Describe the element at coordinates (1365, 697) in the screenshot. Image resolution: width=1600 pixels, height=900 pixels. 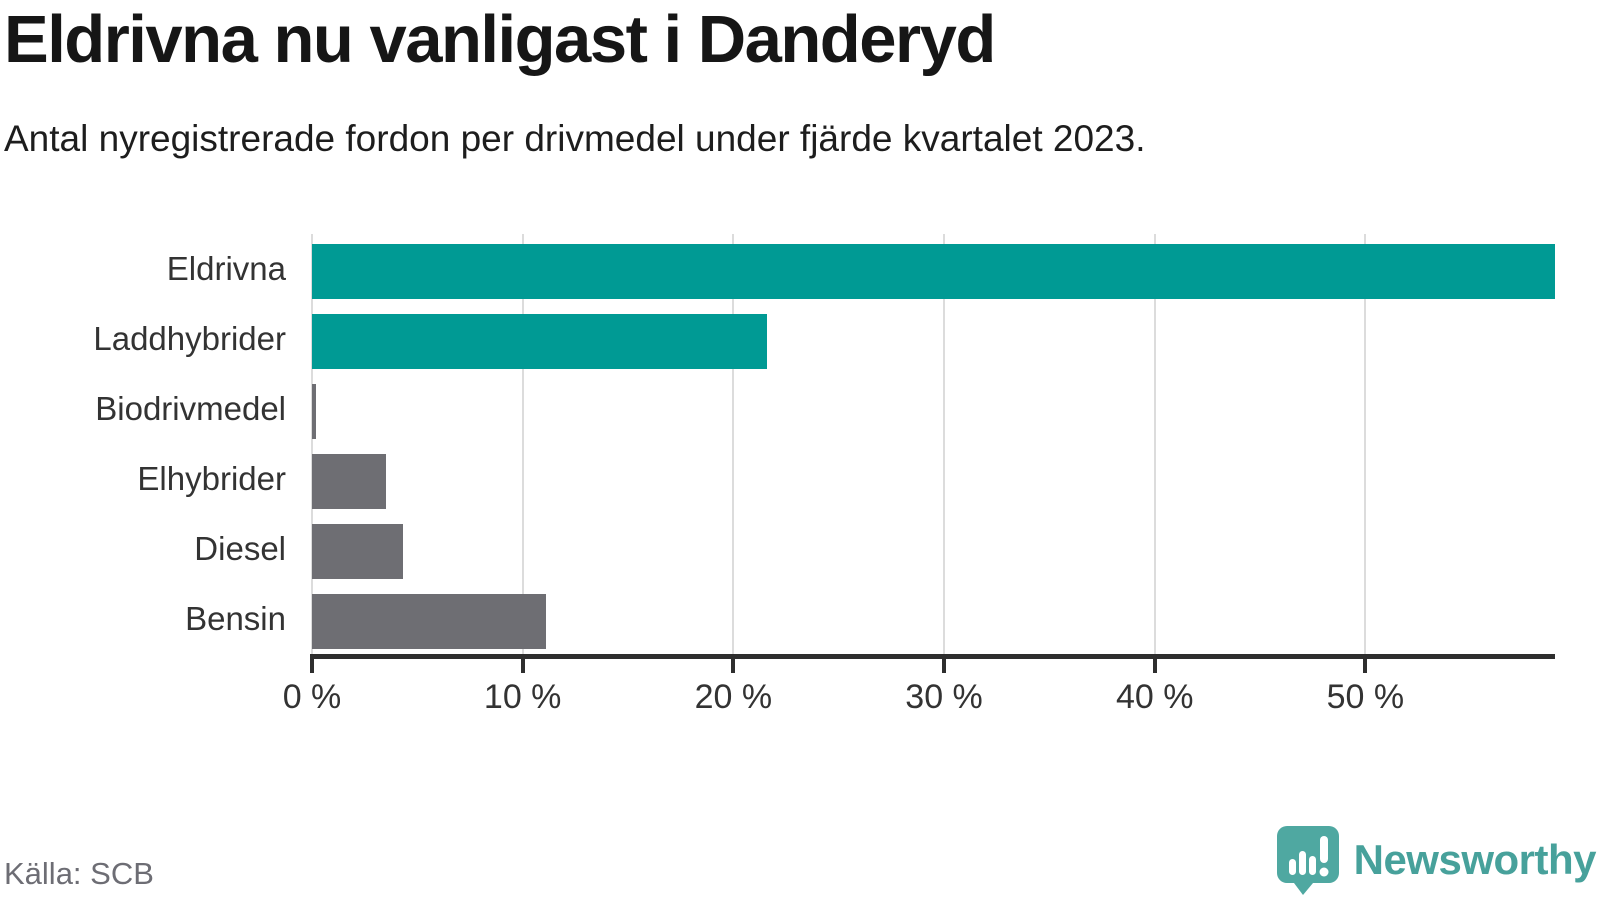
I see `x-tick-label-50: 50 %` at that location.